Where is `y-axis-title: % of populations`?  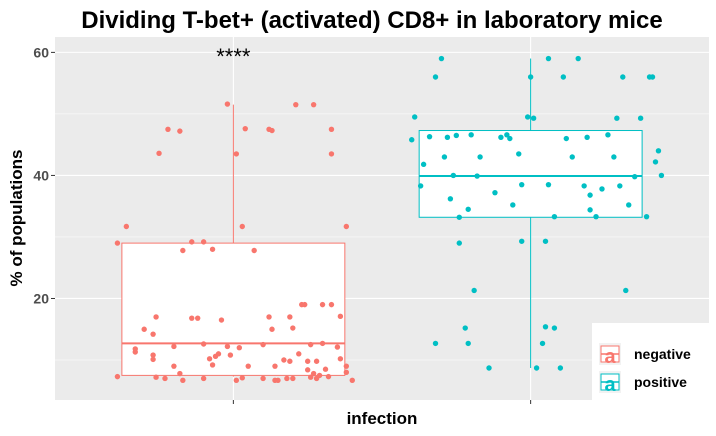
y-axis-title: % of populations is located at coordinates (16, 218).